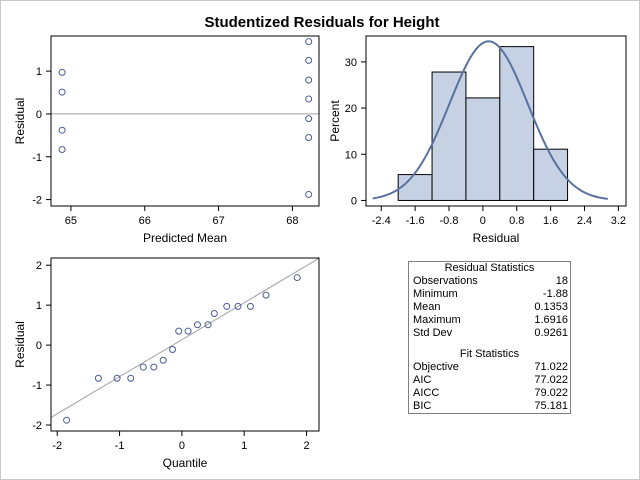  I want to click on x-tick-label: -1, so click(120, 446).